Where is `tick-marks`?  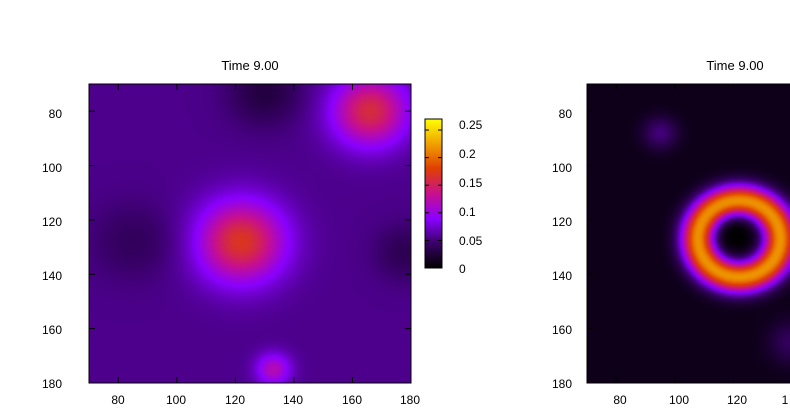 tick-marks is located at coordinates (660, 234).